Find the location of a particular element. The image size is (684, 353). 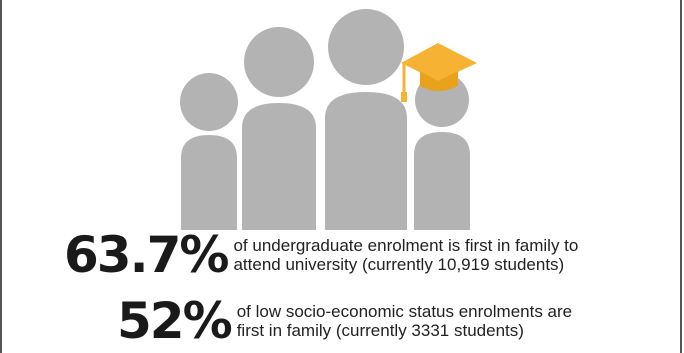

child-left-body is located at coordinates (209, 182).